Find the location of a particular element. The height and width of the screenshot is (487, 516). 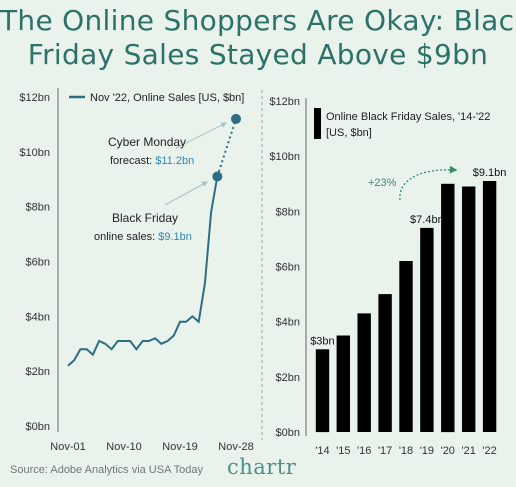

bar-x-tick-label: '18 is located at coordinates (406, 451).